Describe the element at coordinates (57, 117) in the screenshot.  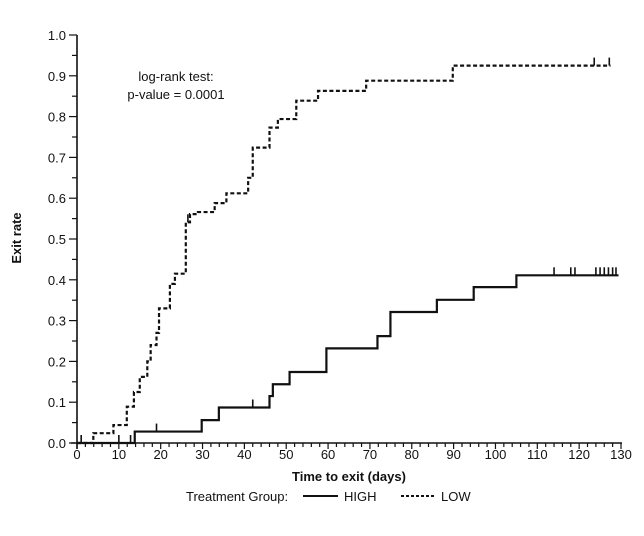
I see `y-tick-label: 0.8` at that location.